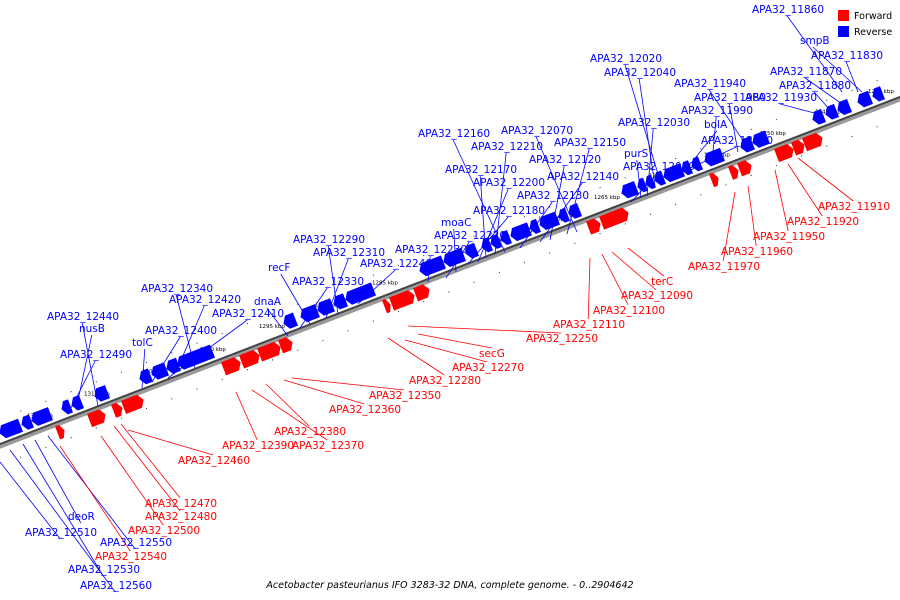 The height and width of the screenshot is (600, 900). What do you see at coordinates (328, 446) in the screenshot?
I see `forward-gene-label: APA32_12370` at bounding box center [328, 446].